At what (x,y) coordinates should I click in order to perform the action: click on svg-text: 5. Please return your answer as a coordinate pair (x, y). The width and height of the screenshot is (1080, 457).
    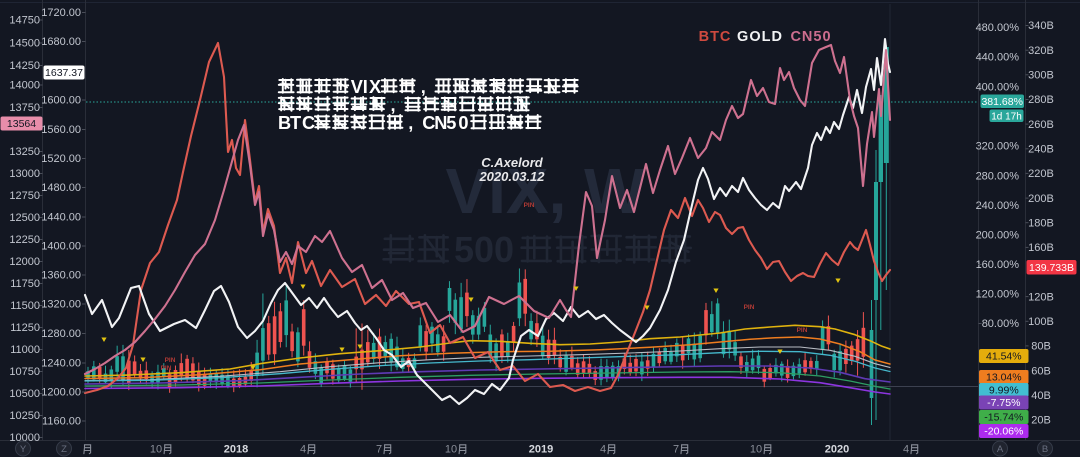
    Looking at the image, I should click on (451, 123).